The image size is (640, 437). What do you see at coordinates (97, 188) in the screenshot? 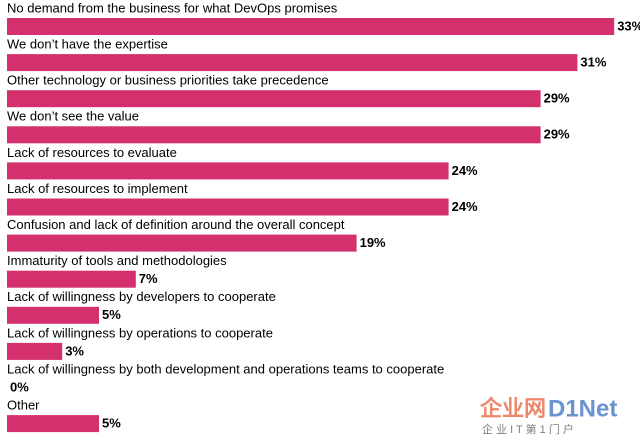
I see `category-label: Lack of resources to implement` at bounding box center [97, 188].